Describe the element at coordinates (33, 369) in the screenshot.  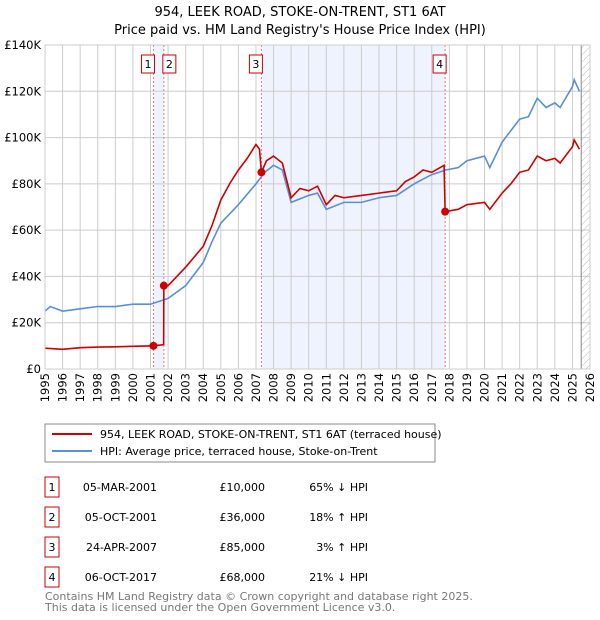
I see `y-tick-label: £0` at that location.